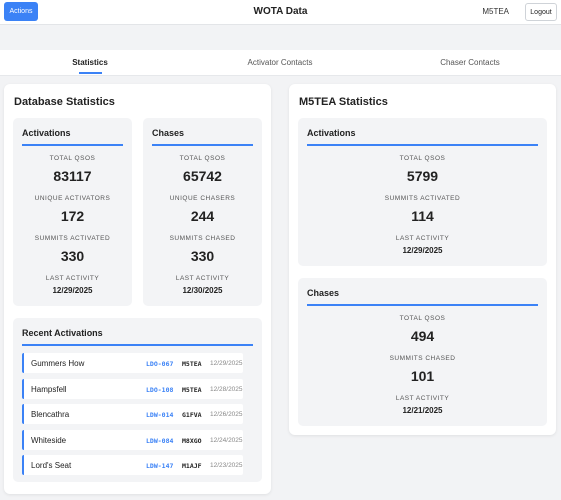 The width and height of the screenshot is (561, 500). What do you see at coordinates (192, 415) in the screenshot?
I see `activator-callsign: G1FVA` at bounding box center [192, 415].